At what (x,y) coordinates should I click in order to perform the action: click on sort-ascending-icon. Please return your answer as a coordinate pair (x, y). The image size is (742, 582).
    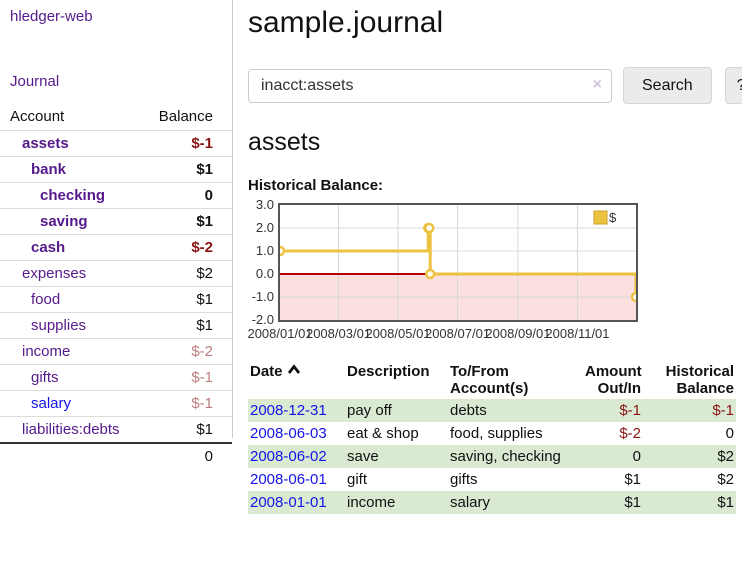
    Looking at the image, I should click on (293, 369).